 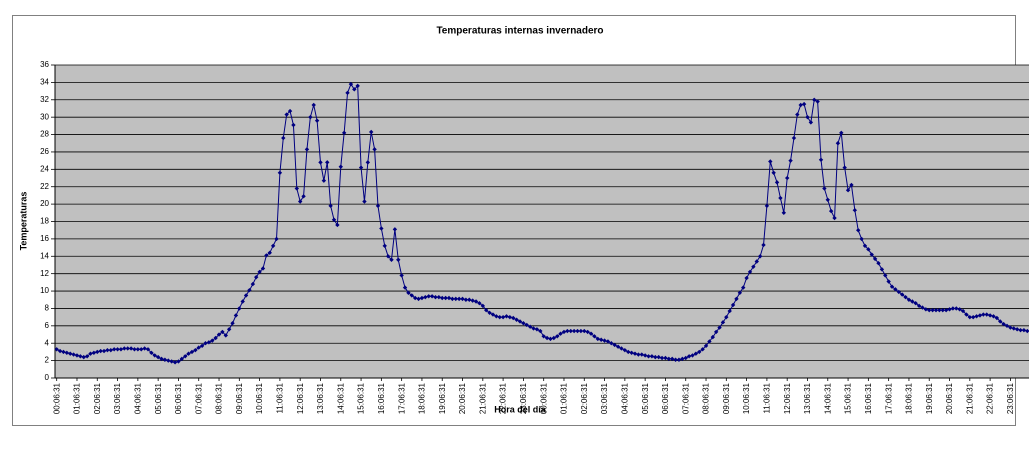 I want to click on x-tick-label: 20:06:31, so click(x=462, y=398).